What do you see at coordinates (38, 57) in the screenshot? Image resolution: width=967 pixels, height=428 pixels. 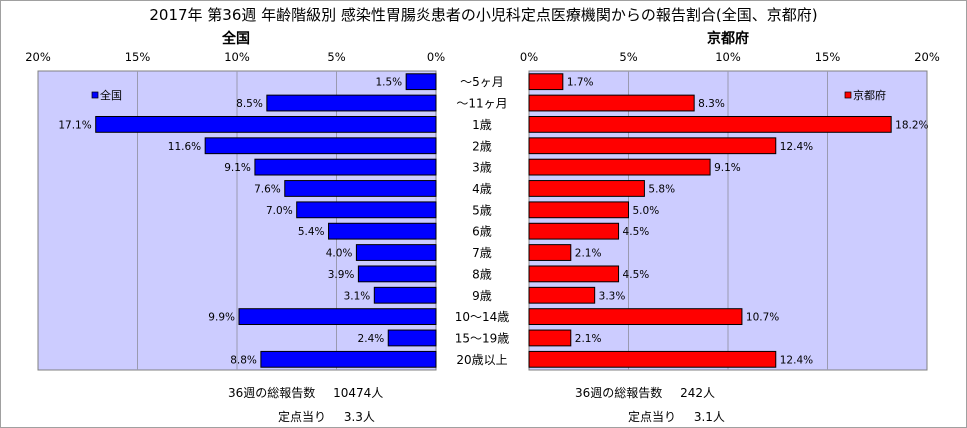 I see `tick-label-zenkoku: 20%` at bounding box center [38, 57].